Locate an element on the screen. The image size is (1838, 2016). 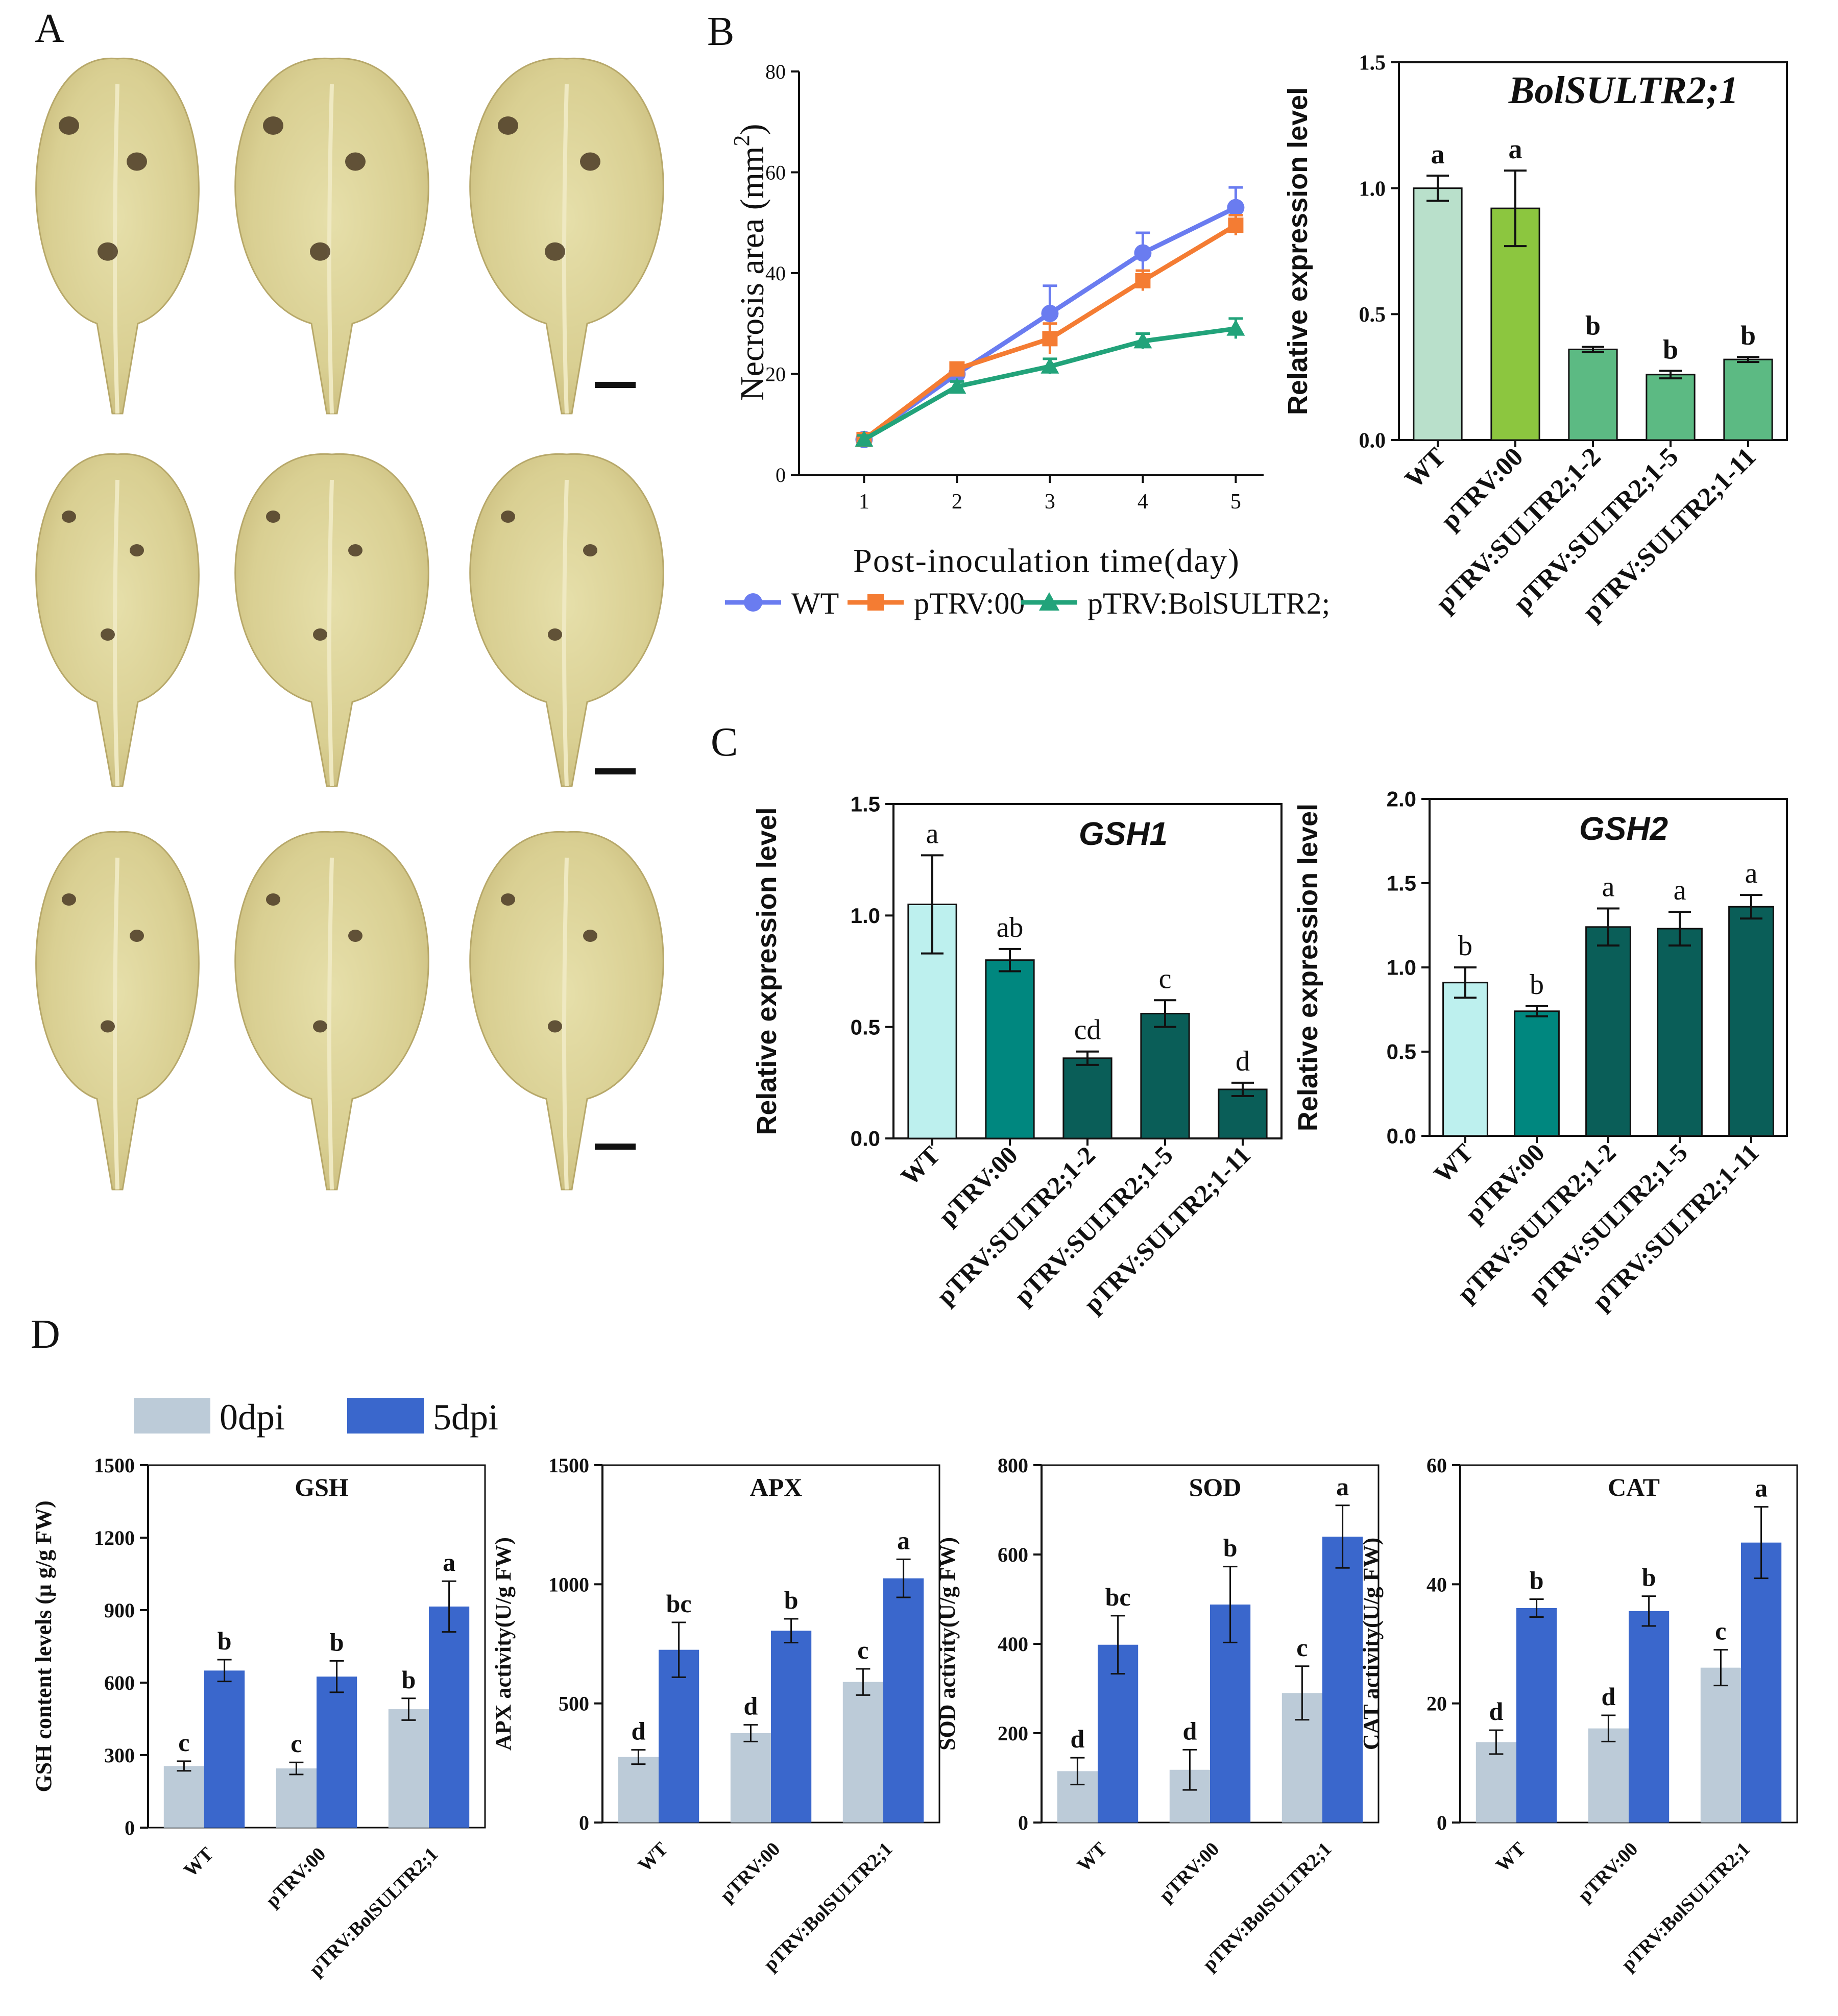
y-tick-label: 800 is located at coordinates (1013, 1465).